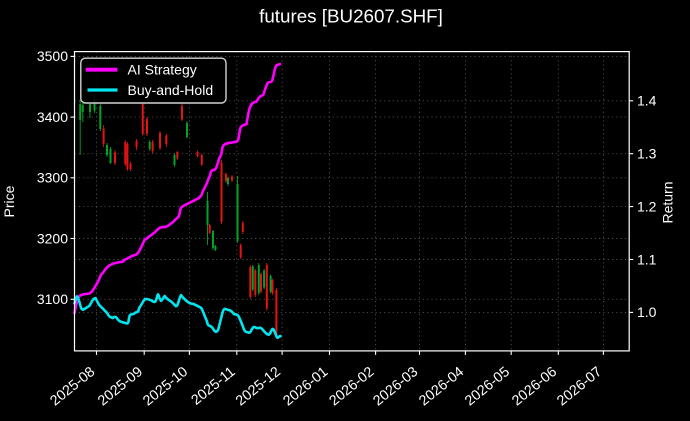  Describe the element at coordinates (647, 206) in the screenshot. I see `svg-text: 1.2` at that location.